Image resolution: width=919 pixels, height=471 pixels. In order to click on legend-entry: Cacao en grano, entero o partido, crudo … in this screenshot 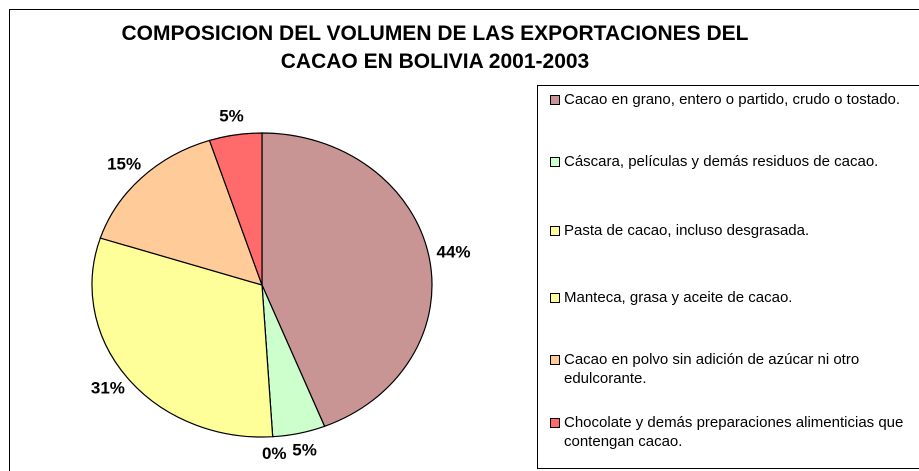, I will do `click(734, 99)`.